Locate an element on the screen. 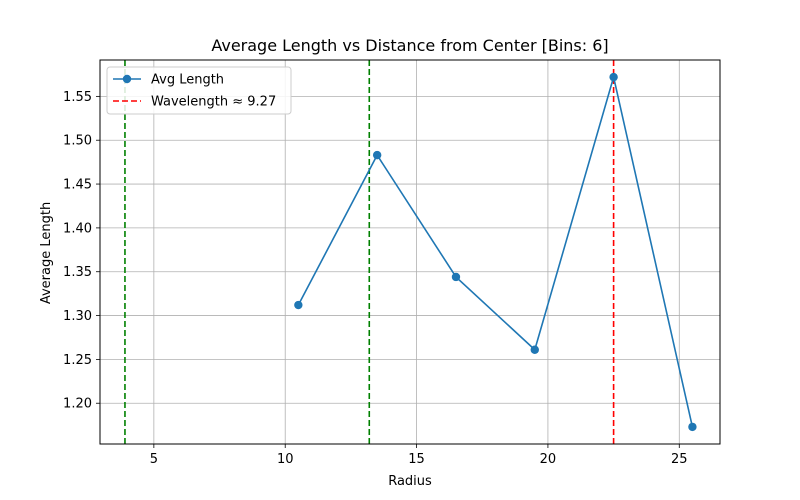 The image size is (800, 500). y-tick-label: 1.30 is located at coordinates (77, 316).